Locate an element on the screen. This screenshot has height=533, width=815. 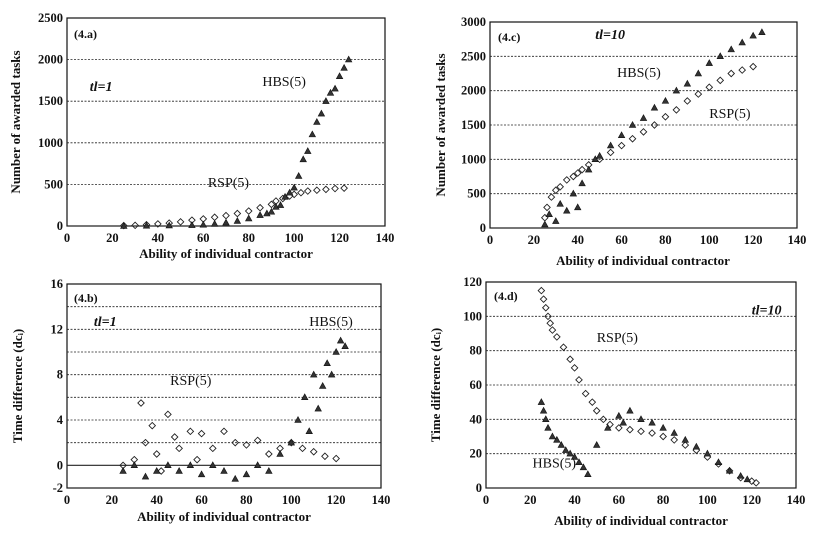
x-tick-label: 120 is located at coordinates (753, 240).